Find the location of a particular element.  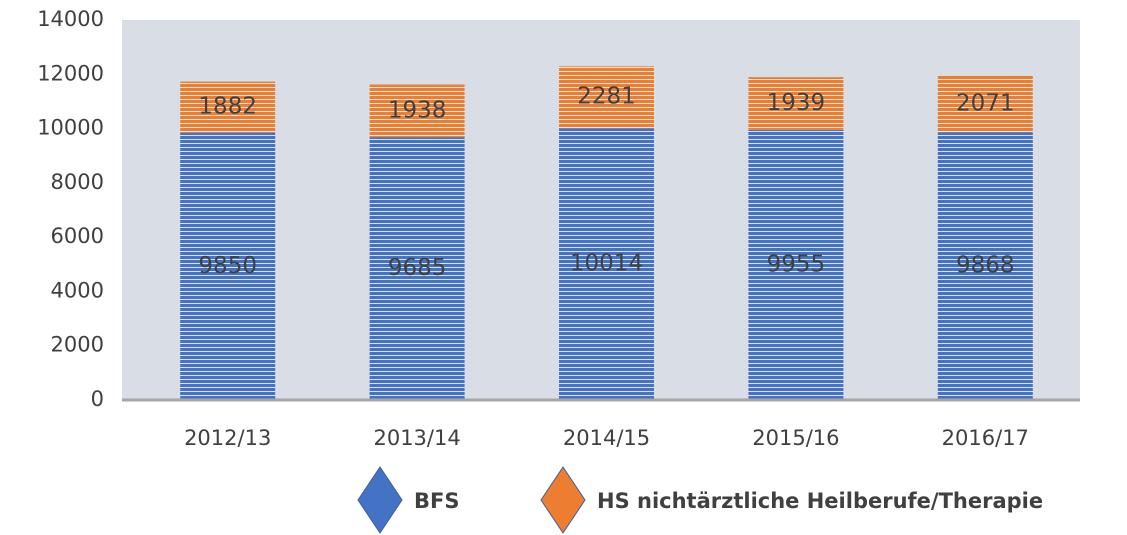

y-tick-label: 6000 is located at coordinates (77, 236).